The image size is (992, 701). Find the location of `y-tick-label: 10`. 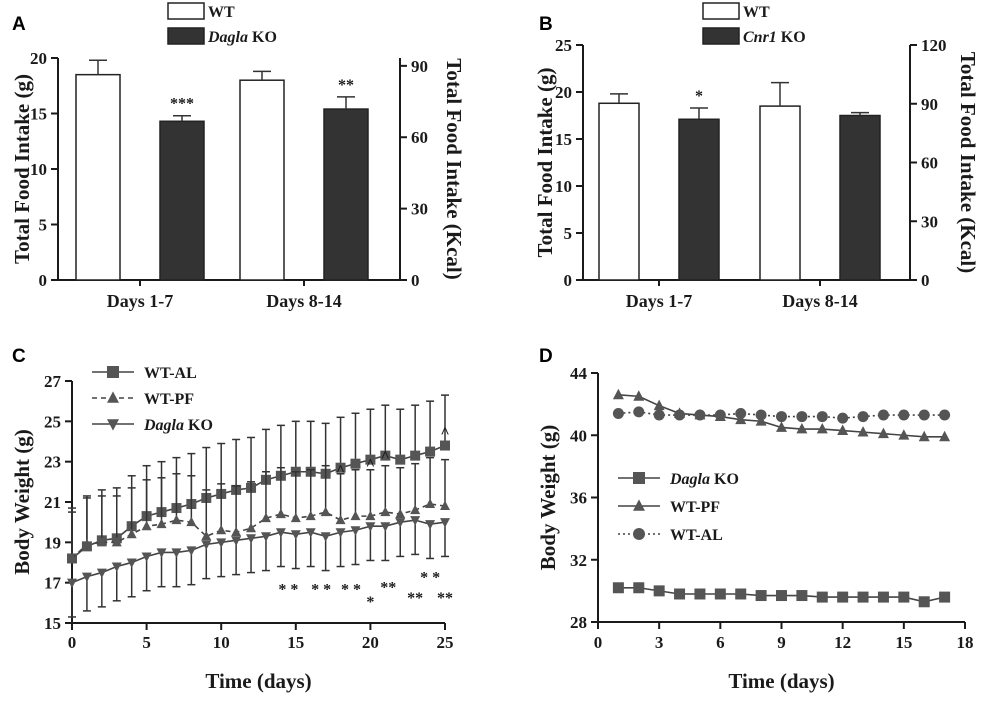

y-tick-label: 10 is located at coordinates (563, 186).